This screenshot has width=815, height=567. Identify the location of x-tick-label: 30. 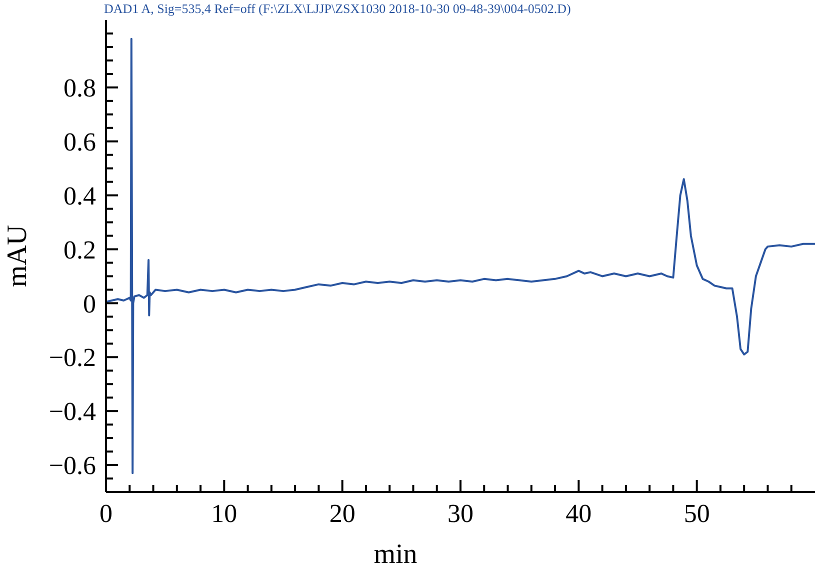
(461, 513).